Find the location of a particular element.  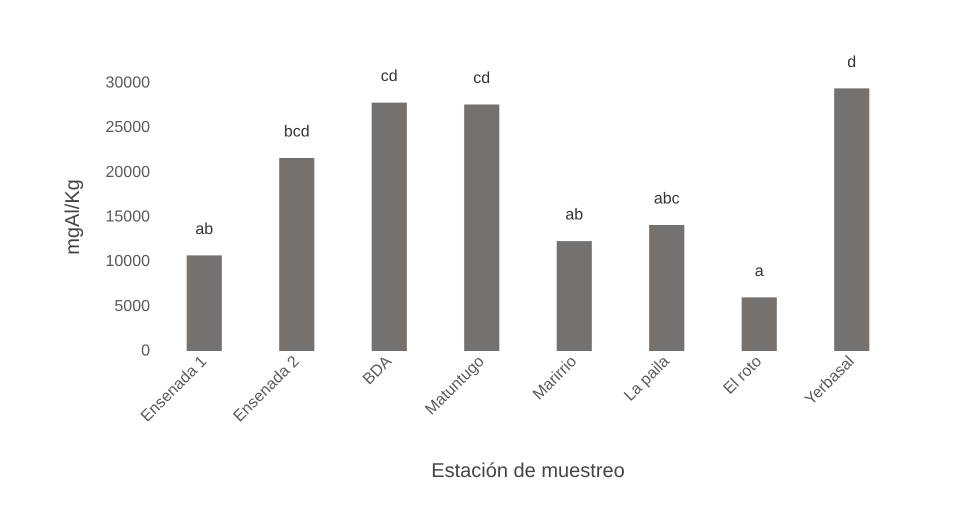

y-tick-label: 5000 is located at coordinates (132, 306).